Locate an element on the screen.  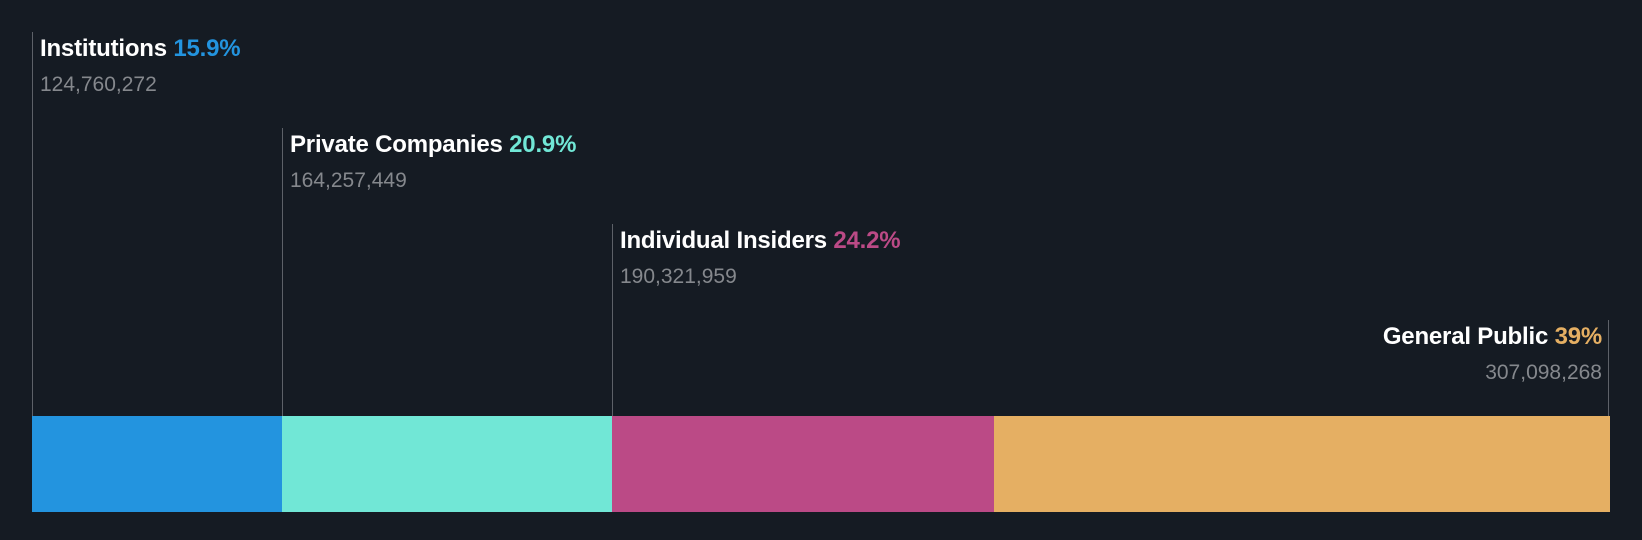
segment-shares: 124,760,272 is located at coordinates (98, 84).